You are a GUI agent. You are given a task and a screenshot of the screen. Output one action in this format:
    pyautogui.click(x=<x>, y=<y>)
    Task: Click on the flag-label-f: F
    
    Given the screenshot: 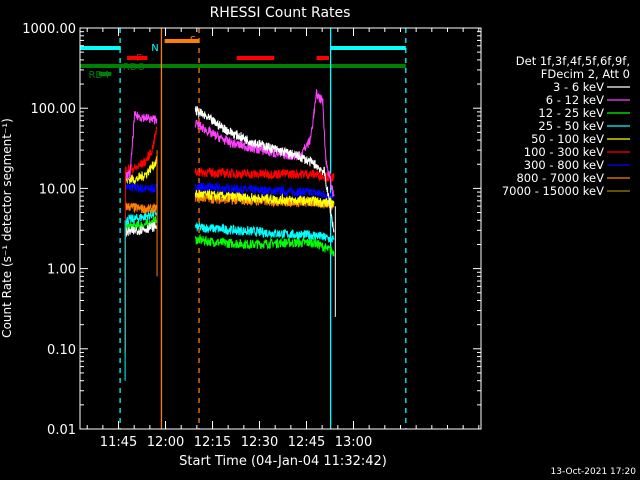 What is the action you would take?
    pyautogui.click(x=139, y=58)
    